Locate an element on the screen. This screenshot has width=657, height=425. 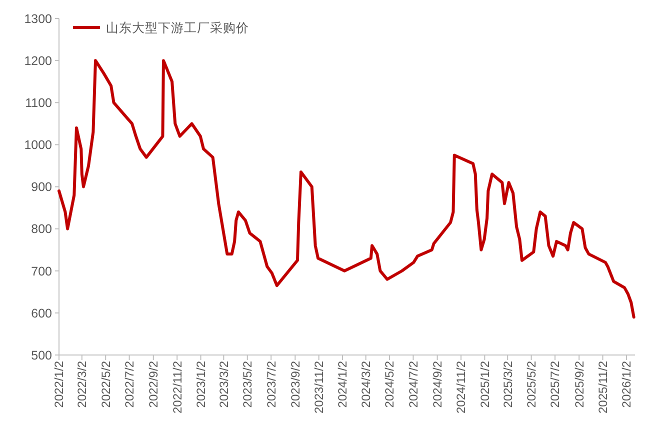
x-tick-label: 2024/3/2 is located at coordinates (366, 384).